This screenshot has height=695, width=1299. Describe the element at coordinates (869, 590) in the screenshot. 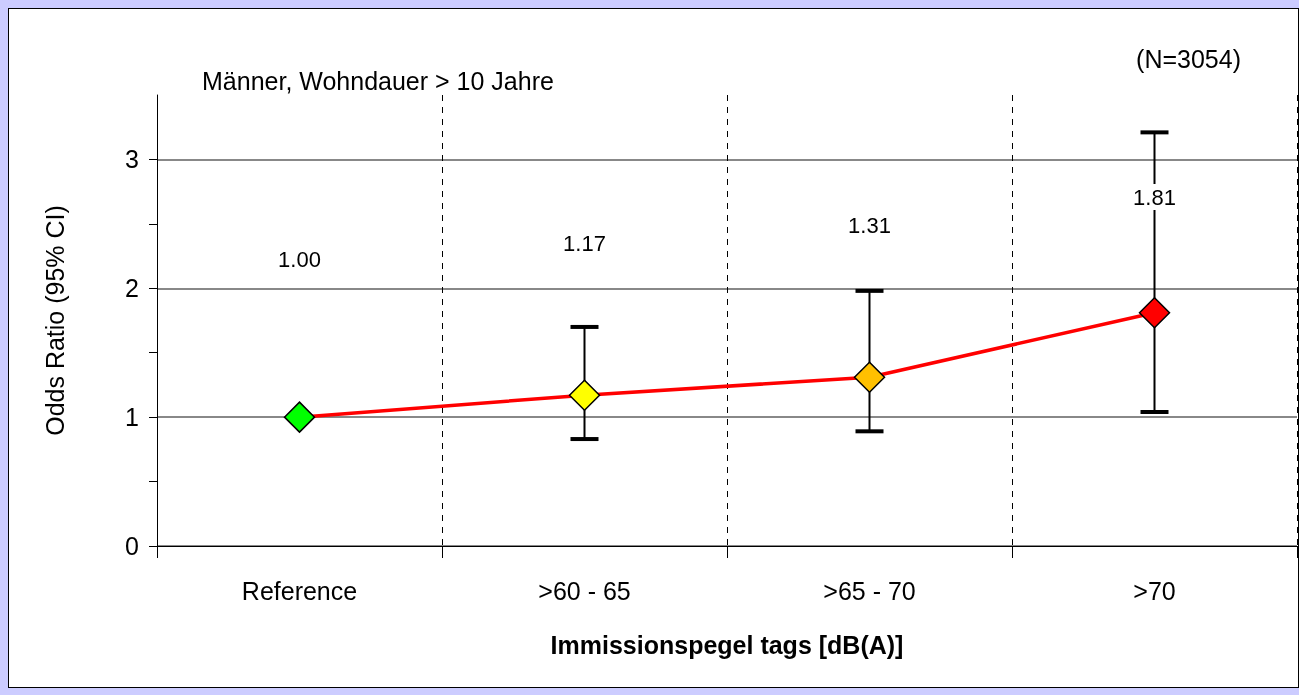

I see `x-tick-label: >65 - 70` at that location.